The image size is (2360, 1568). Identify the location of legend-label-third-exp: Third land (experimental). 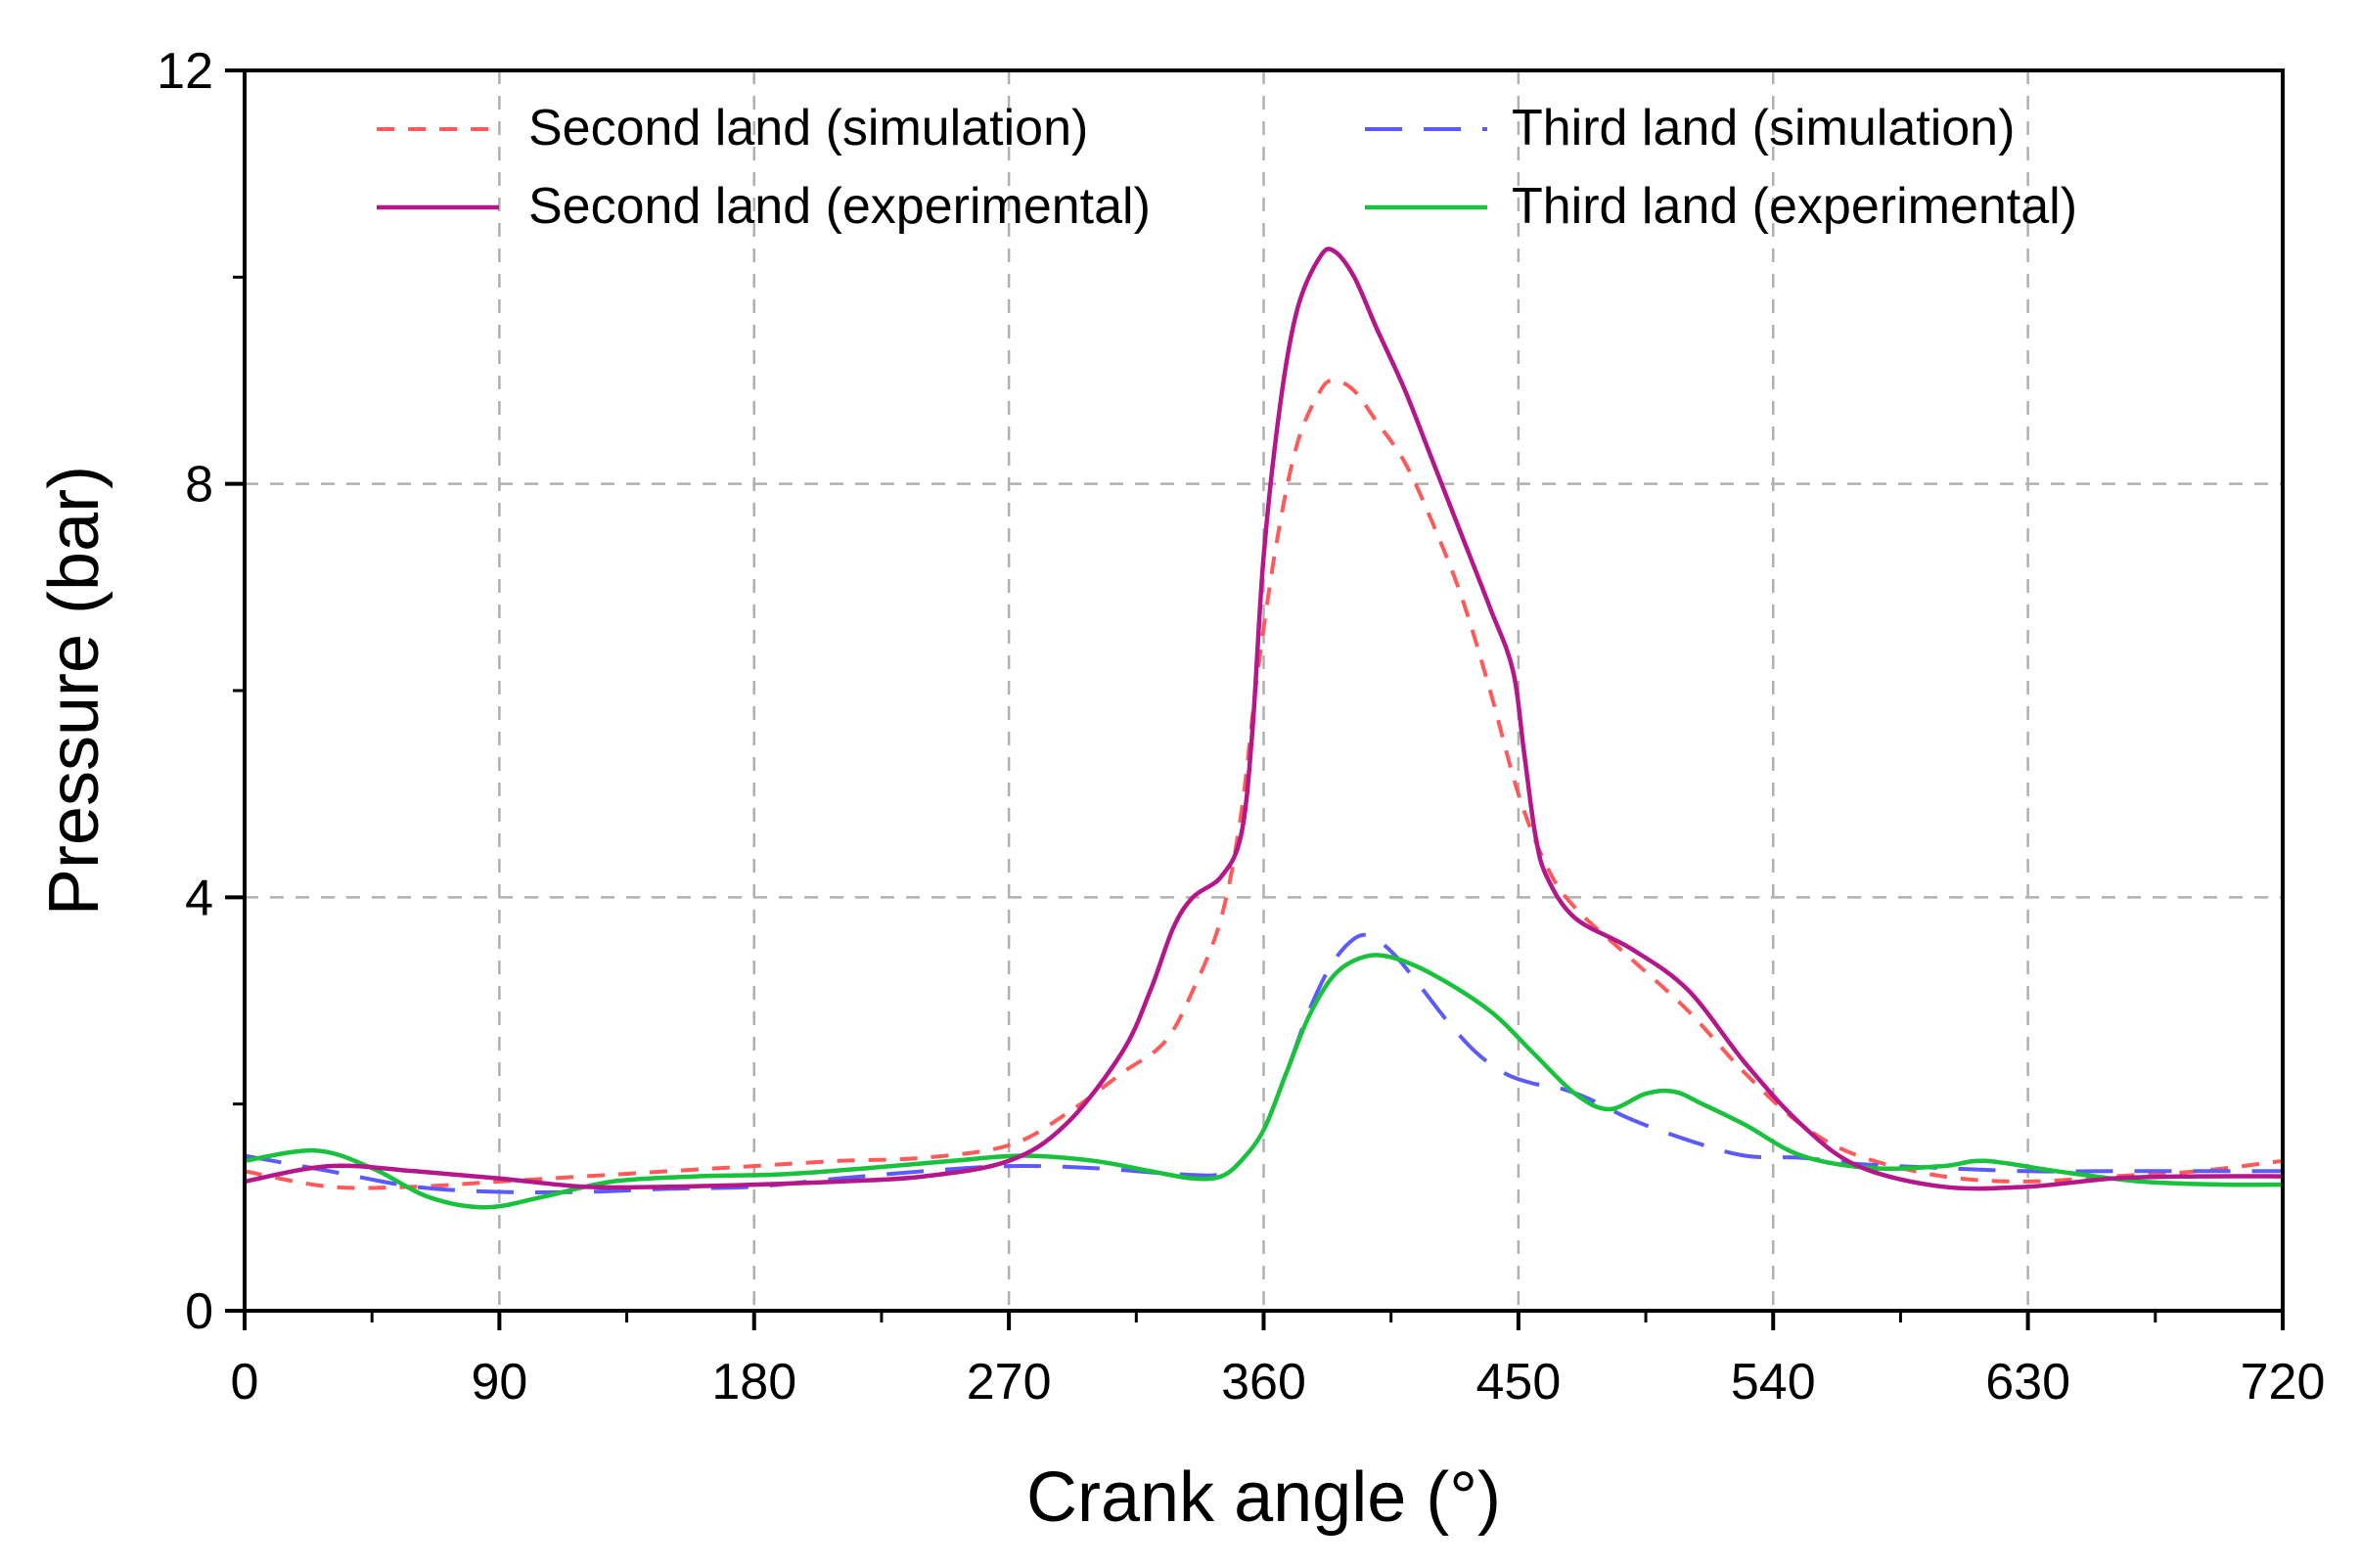
(1794, 206).